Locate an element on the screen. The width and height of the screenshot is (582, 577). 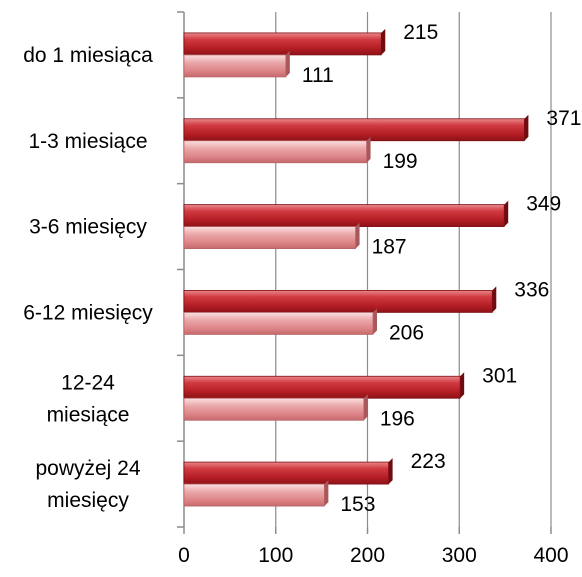
category-label: miesiące is located at coordinates (88, 414).